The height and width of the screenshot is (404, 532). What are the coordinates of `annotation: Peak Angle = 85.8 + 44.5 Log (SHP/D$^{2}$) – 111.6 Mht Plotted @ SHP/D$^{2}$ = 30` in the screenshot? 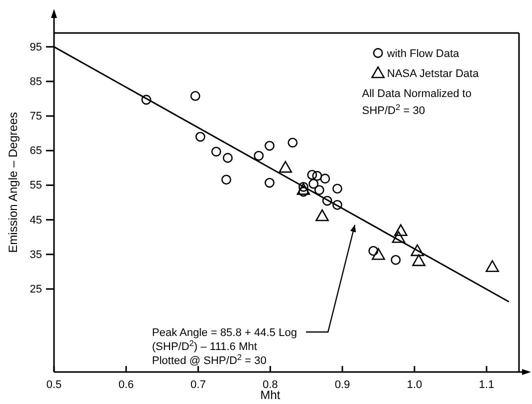 It's located at (224, 347).